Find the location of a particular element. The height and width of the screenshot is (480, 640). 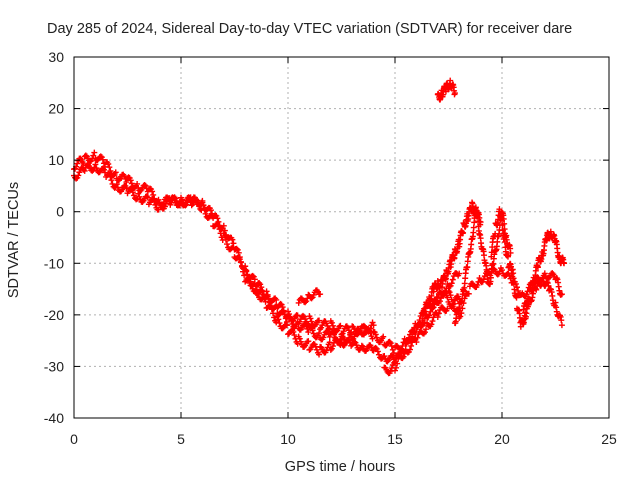

y-tick-label: -20 is located at coordinates (54, 315).